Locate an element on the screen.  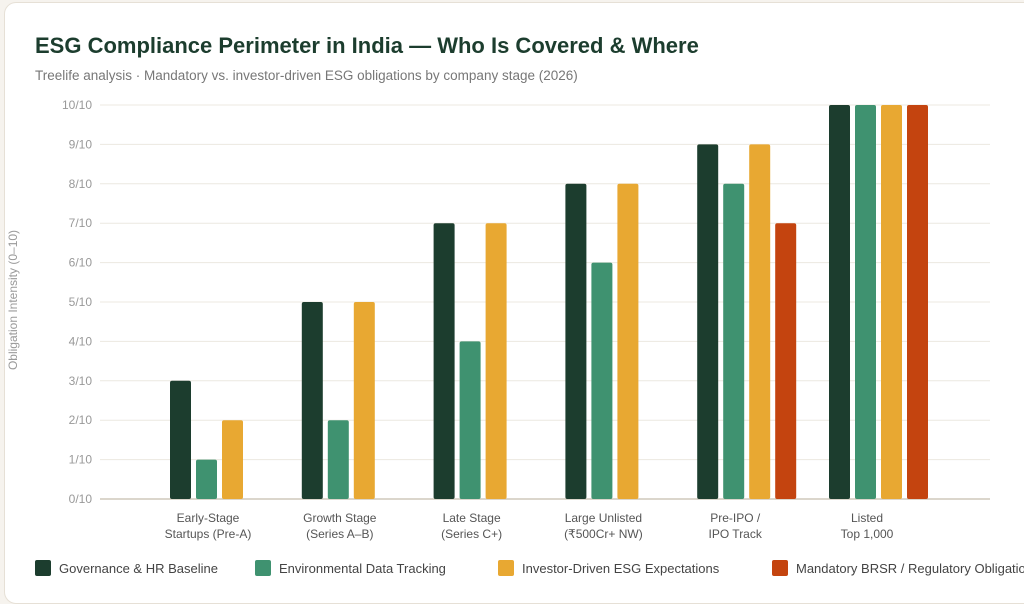
x-tick-label: Listed is located at coordinates (867, 518).